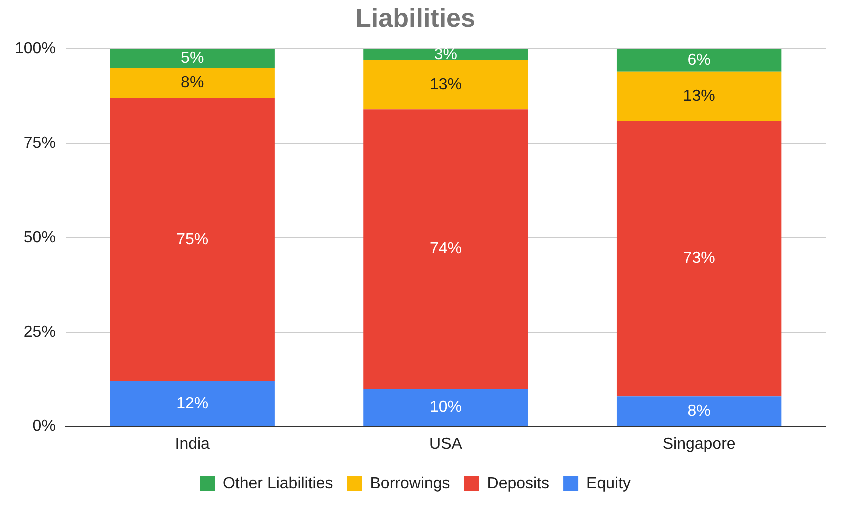 This screenshot has height=507, width=846. I want to click on legend-label: Deposits, so click(518, 483).